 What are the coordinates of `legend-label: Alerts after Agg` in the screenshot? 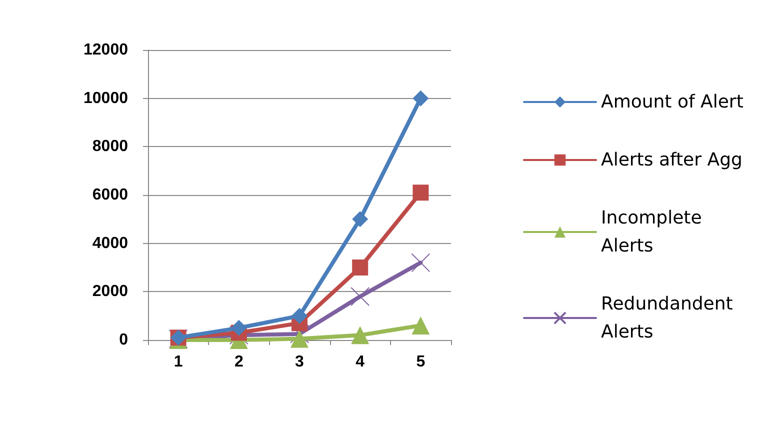 It's located at (671, 160).